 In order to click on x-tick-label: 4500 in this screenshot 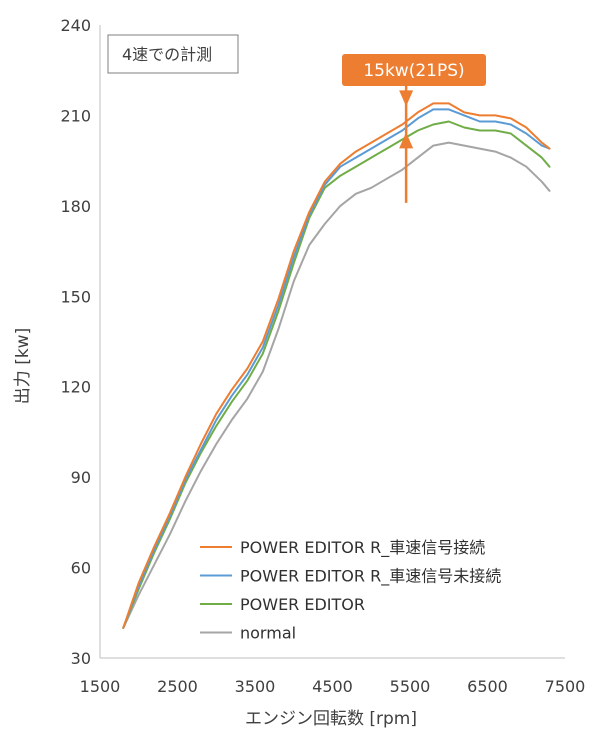, I will do `click(332, 686)`.